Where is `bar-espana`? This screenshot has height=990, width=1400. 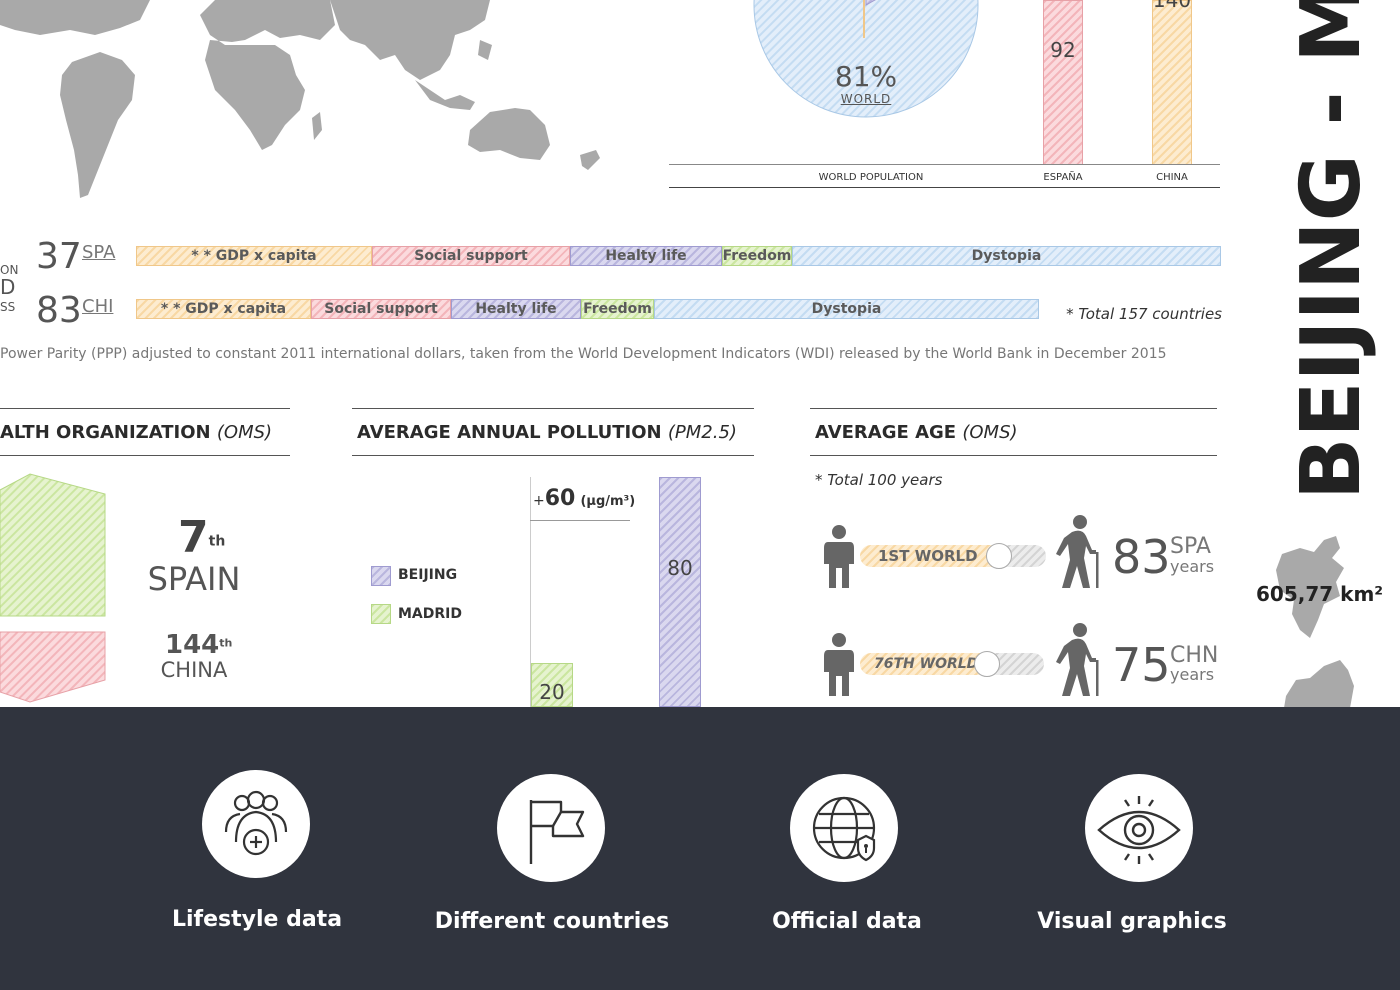 bar-espana is located at coordinates (1063, 82).